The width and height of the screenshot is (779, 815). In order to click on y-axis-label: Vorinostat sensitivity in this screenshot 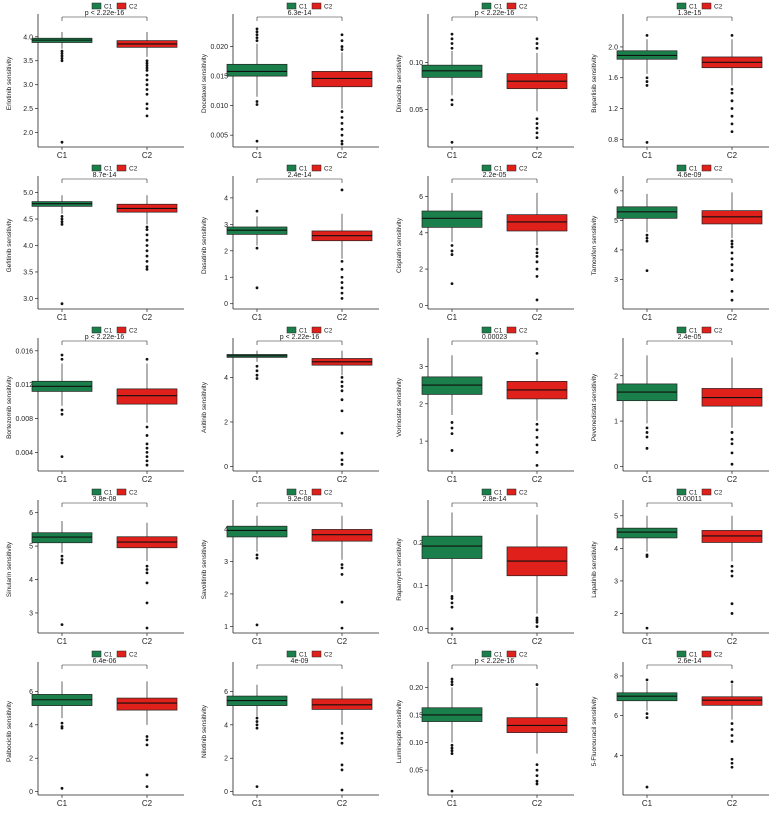, I will do `click(399, 407)`.